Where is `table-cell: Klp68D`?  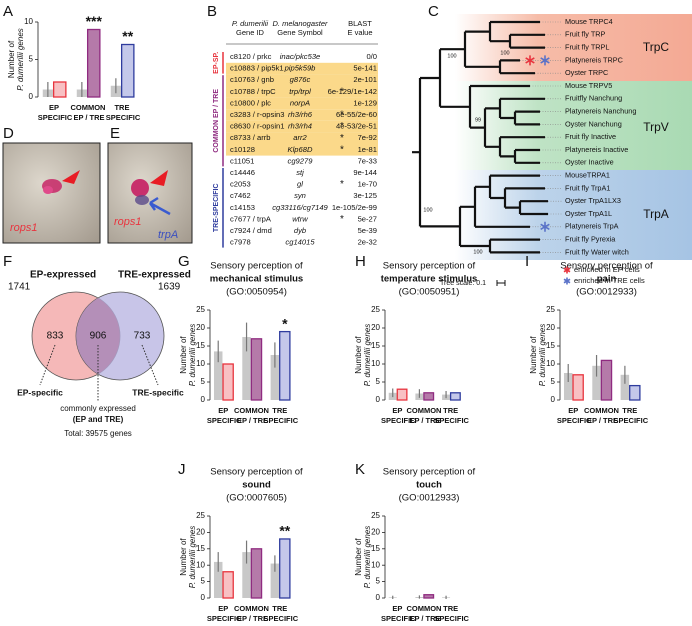
table-cell: Klp68D is located at coordinates (300, 149).